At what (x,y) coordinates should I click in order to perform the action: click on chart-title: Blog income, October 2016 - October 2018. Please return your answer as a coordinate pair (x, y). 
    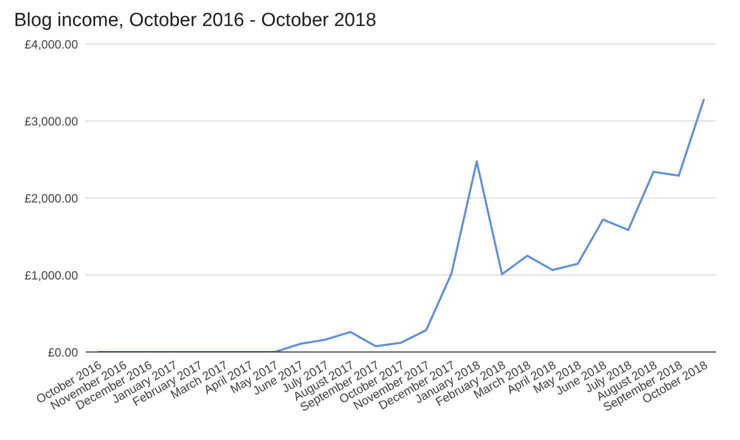
    Looking at the image, I should click on (195, 21).